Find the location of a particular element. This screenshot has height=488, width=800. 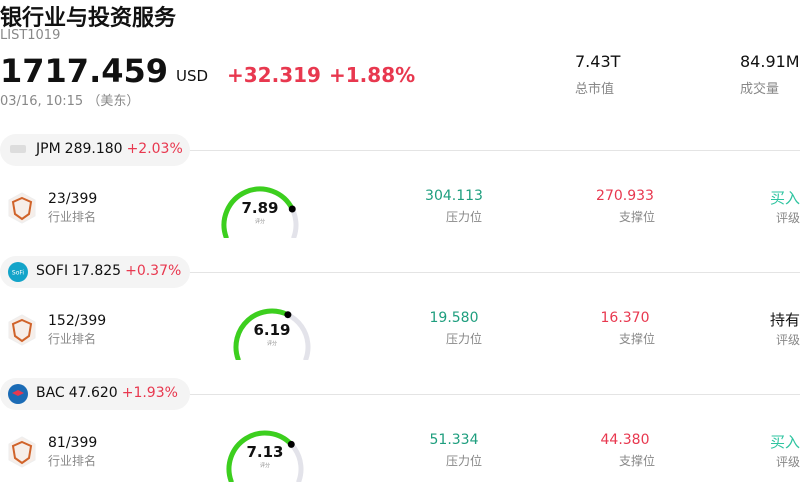

stock-header: BAC 47.620 +1.93% is located at coordinates (109, 393).